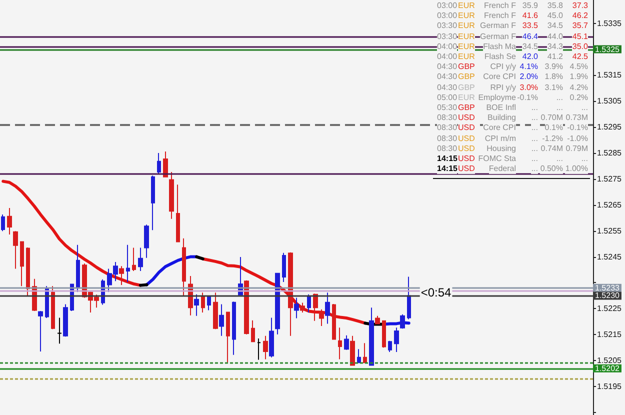  Describe the element at coordinates (577, 149) in the screenshot. I see `annotation: 0.79M` at that location.